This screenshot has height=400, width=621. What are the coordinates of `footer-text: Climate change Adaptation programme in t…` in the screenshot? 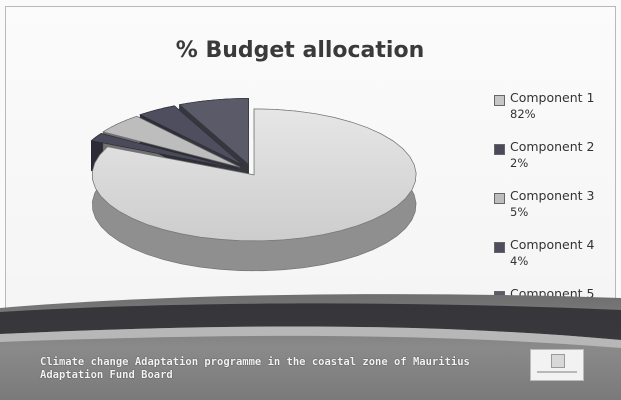 It's located at (260, 369).